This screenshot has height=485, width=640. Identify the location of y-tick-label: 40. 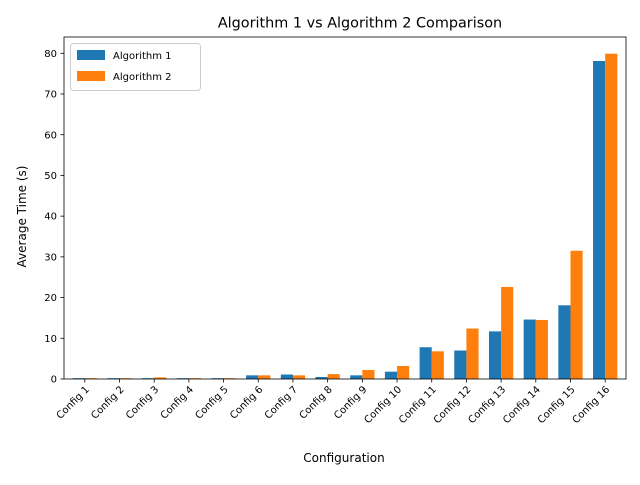
(50, 217).